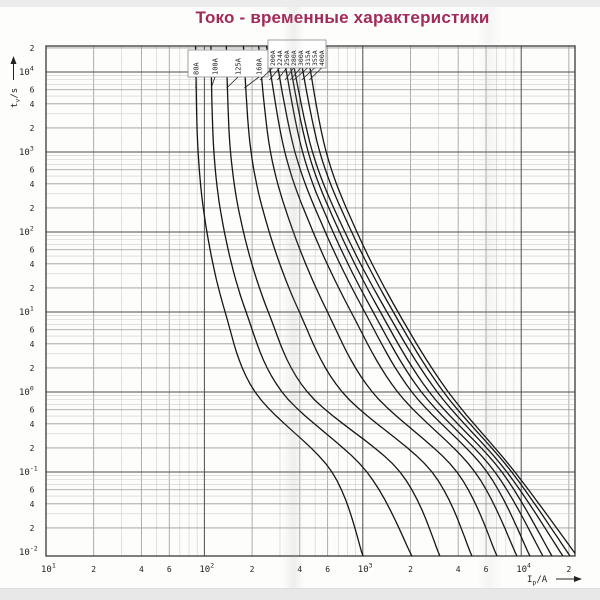 This screenshot has height=600, width=600. Describe the element at coordinates (294, 58) in the screenshot. I see `svg-text: 280A` at that location.